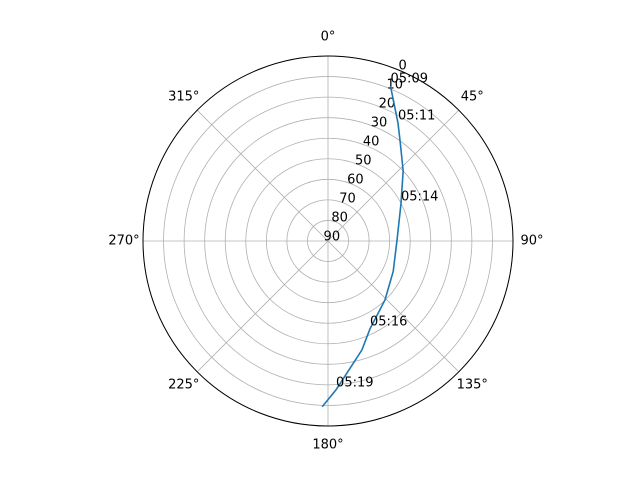 The image size is (640, 480). Describe the element at coordinates (183, 385) in the screenshot. I see `theta-tick-label: 225°` at that location.